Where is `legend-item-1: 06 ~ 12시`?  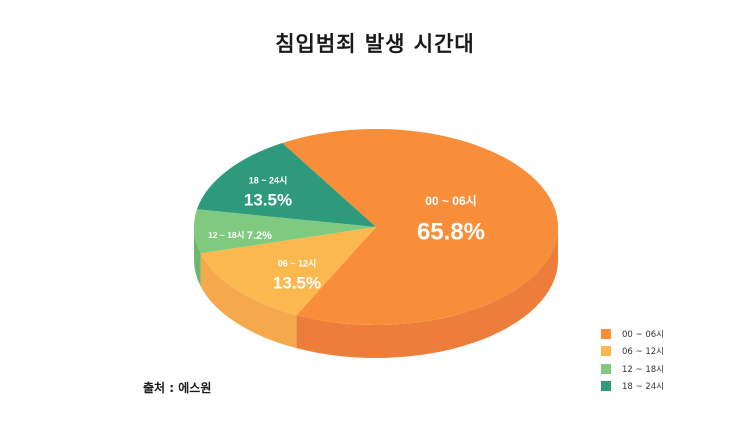
legend-item-1: 06 ~ 12시 is located at coordinates (632, 351).